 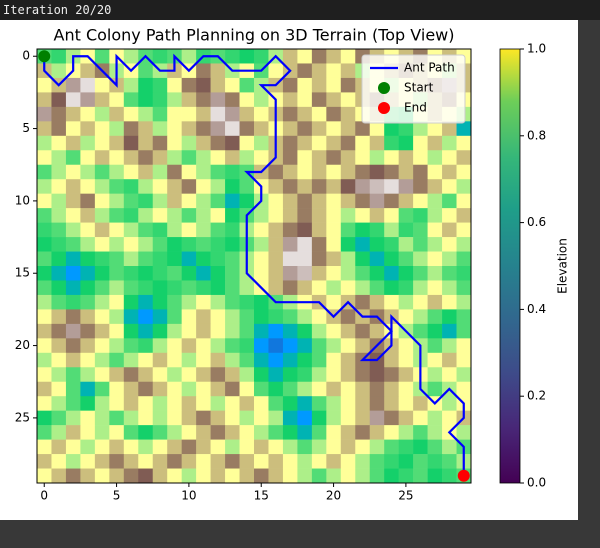 I want to click on colorbar-tick-label: 0.6, so click(x=536, y=222).